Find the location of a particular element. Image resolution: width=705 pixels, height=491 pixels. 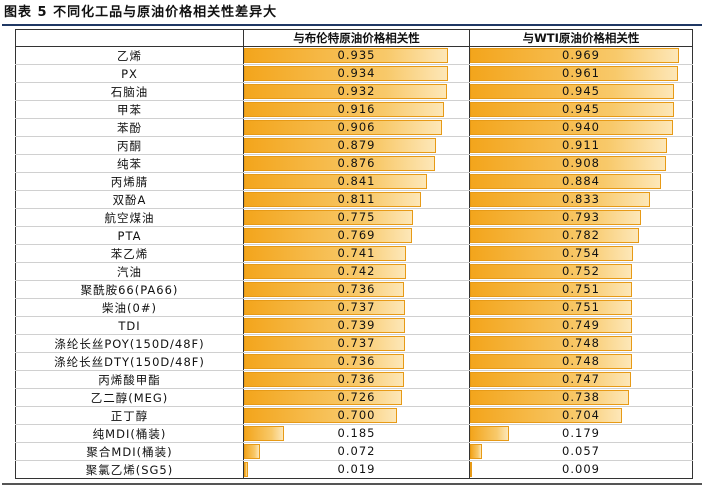

wti-correlation-value: 0.057 is located at coordinates (581, 451).